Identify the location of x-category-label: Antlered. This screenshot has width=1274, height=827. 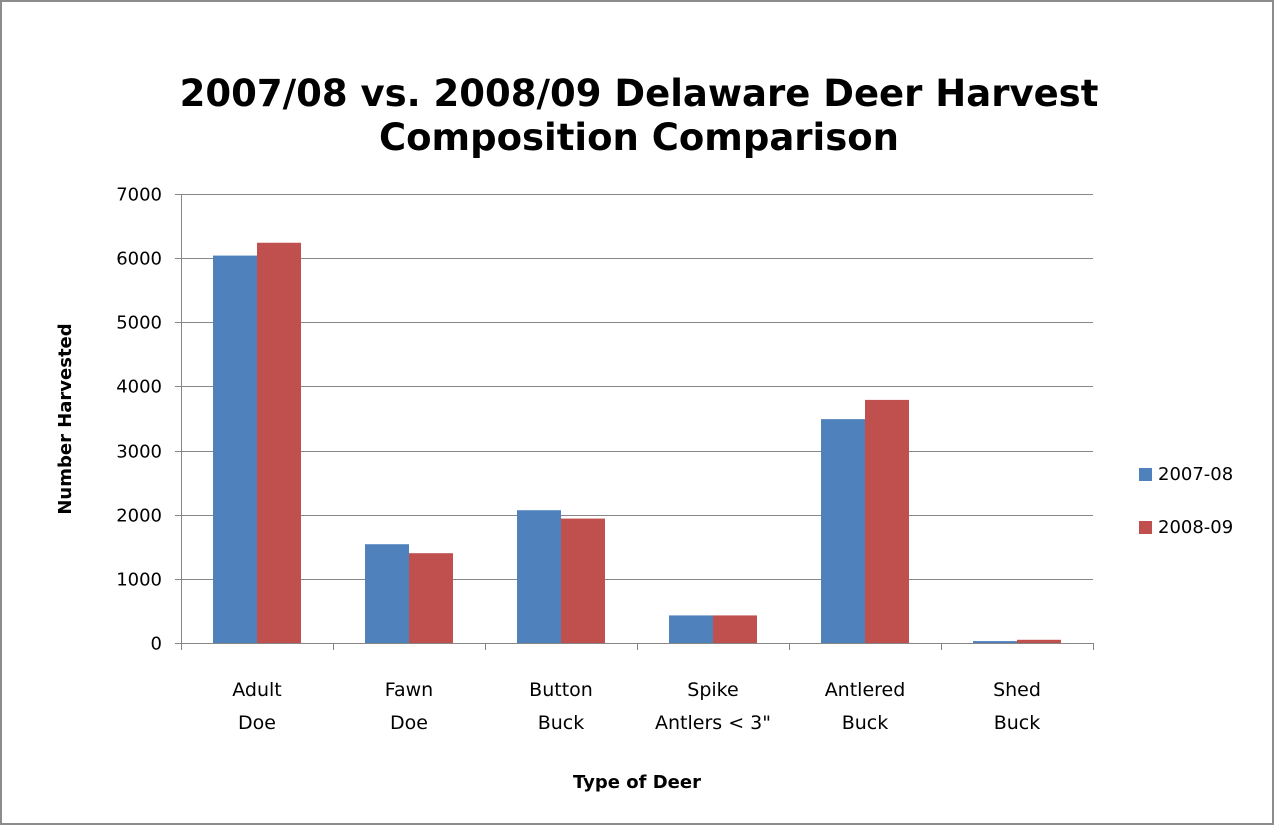
(865, 690).